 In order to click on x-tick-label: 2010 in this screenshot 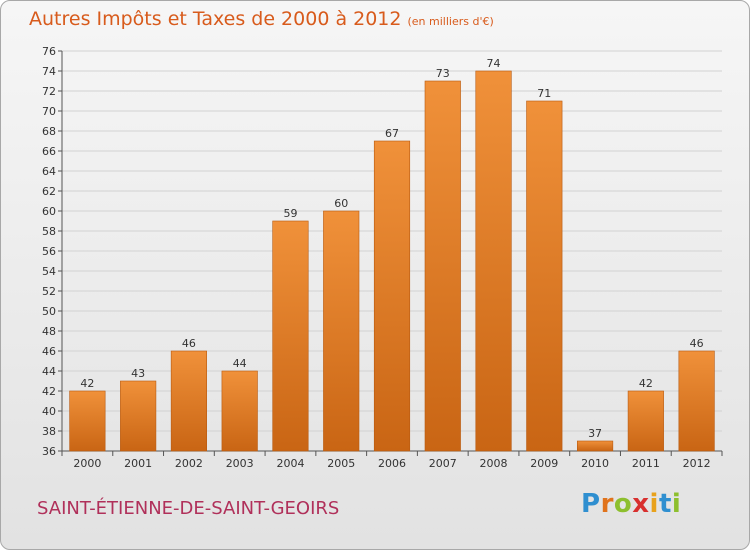, I will do `click(595, 463)`.